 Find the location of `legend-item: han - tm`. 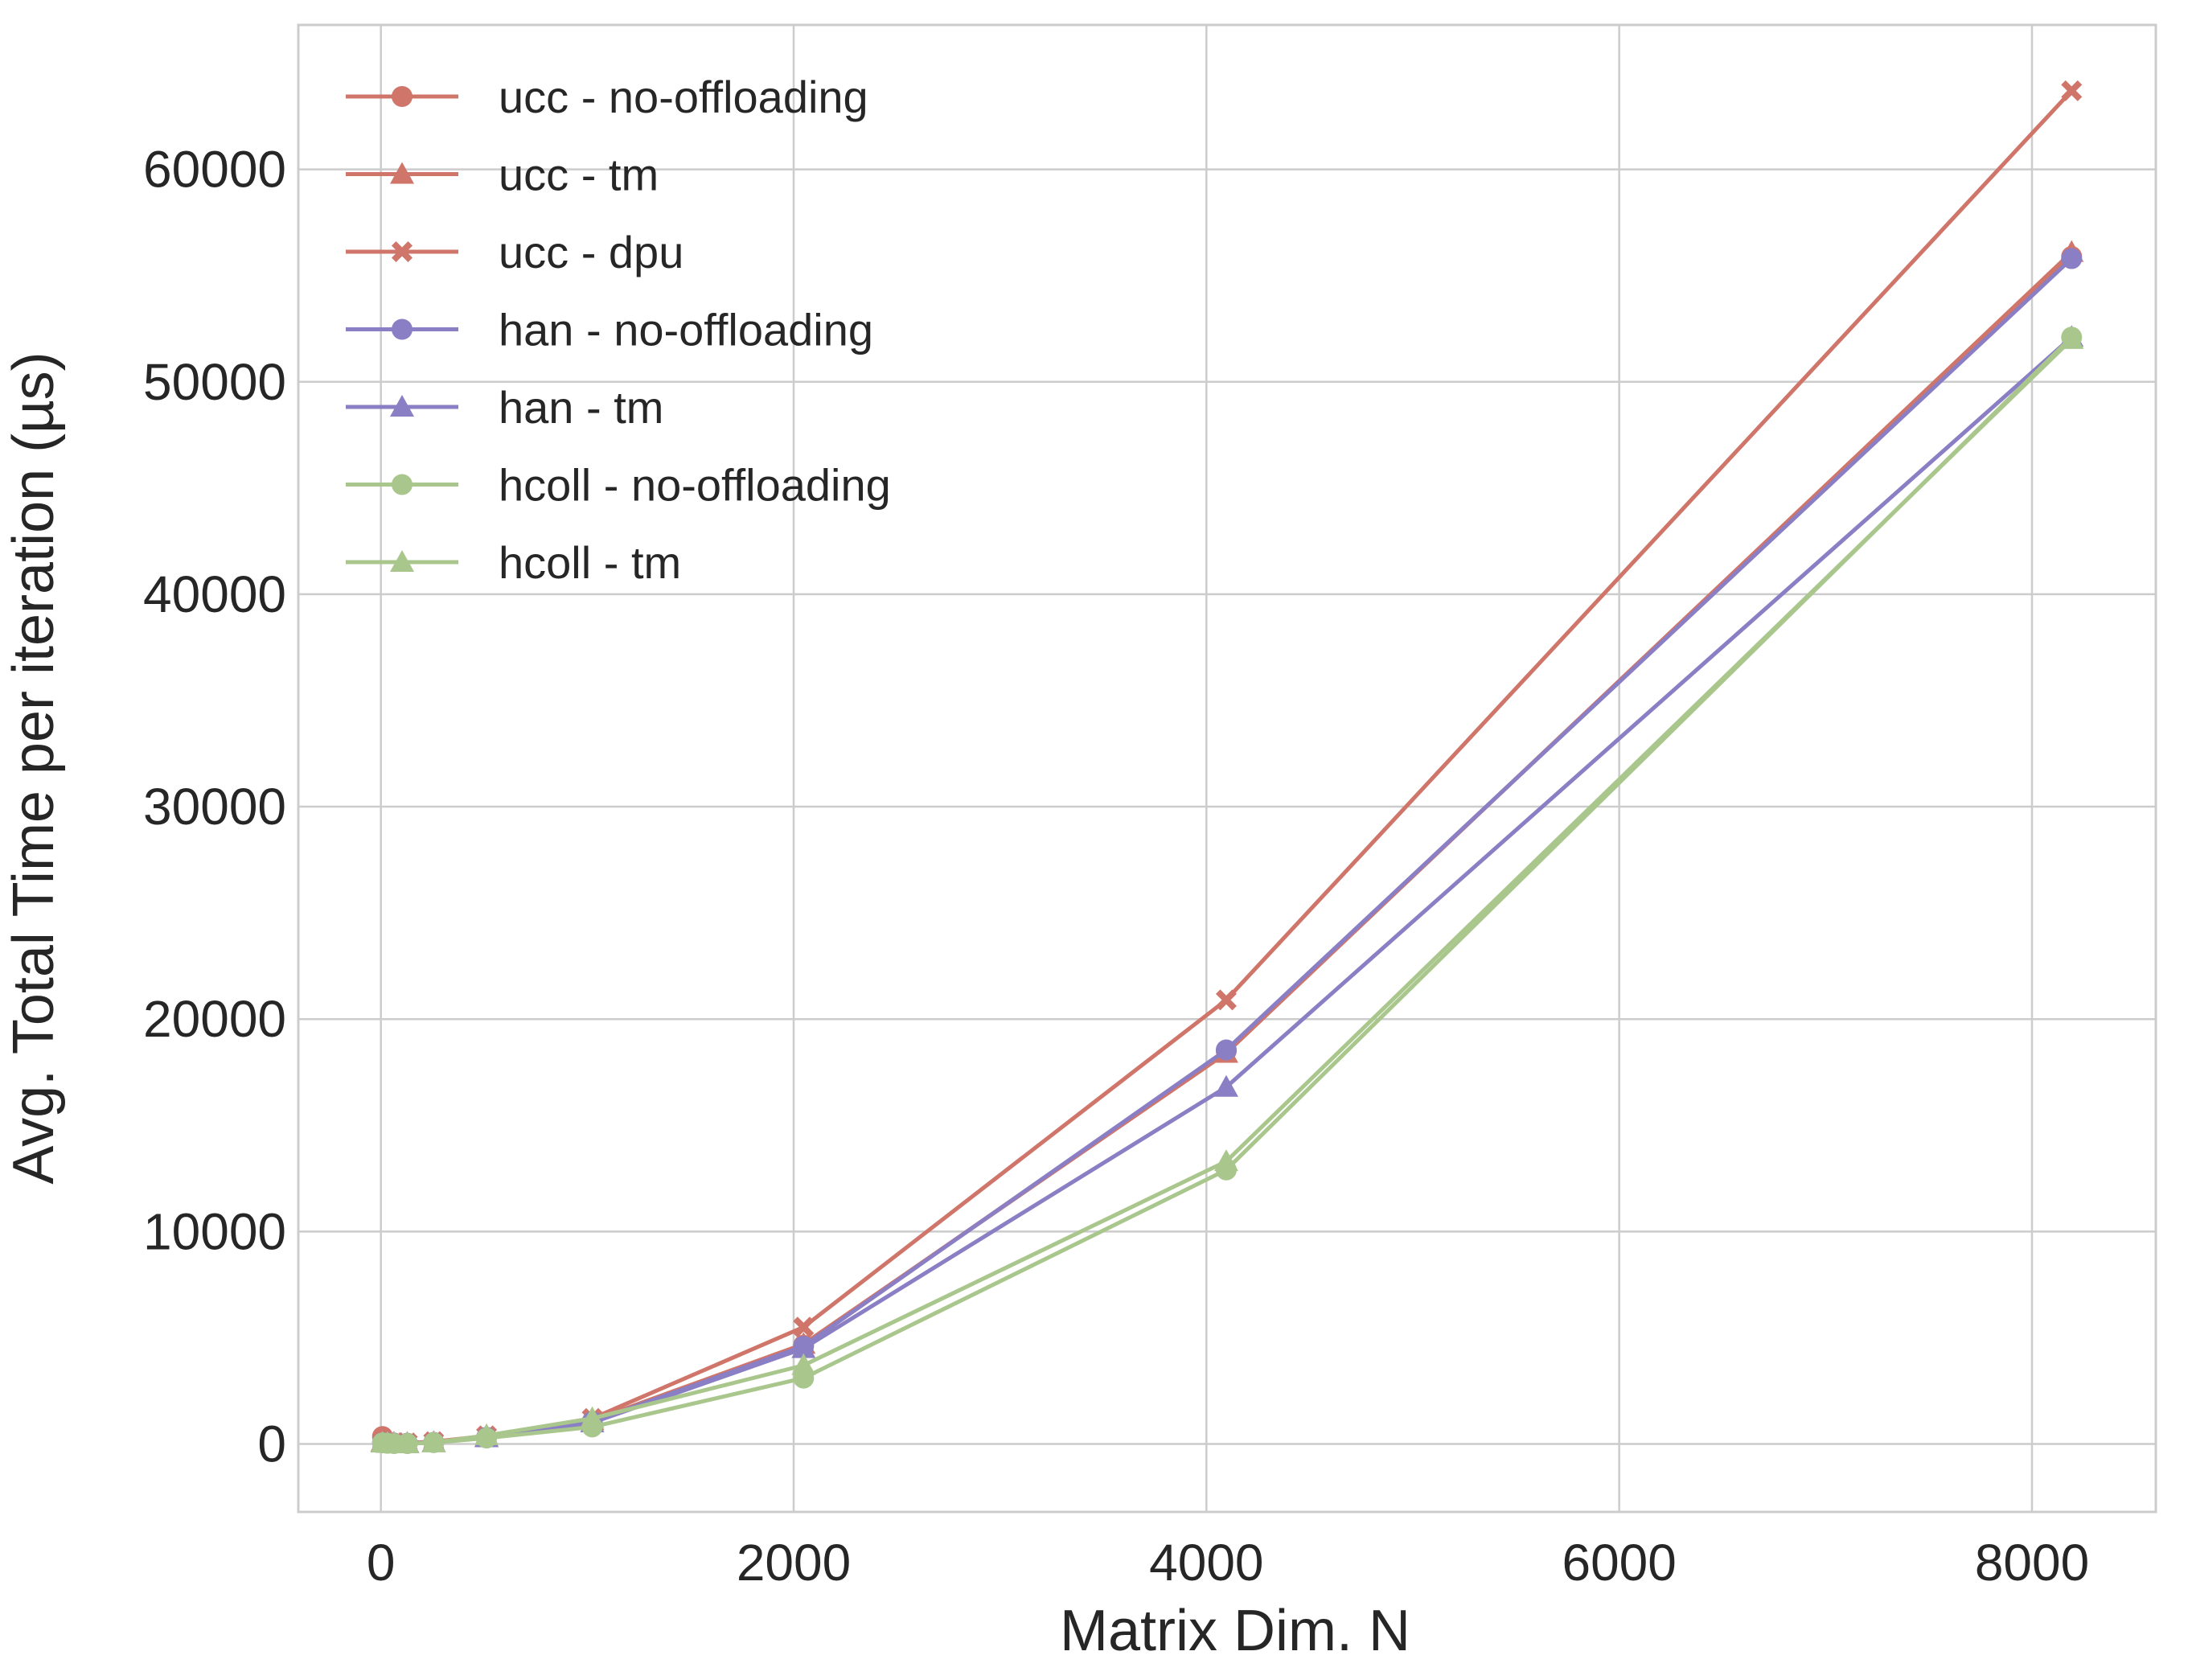

legend-item: han - tm is located at coordinates (504, 408).